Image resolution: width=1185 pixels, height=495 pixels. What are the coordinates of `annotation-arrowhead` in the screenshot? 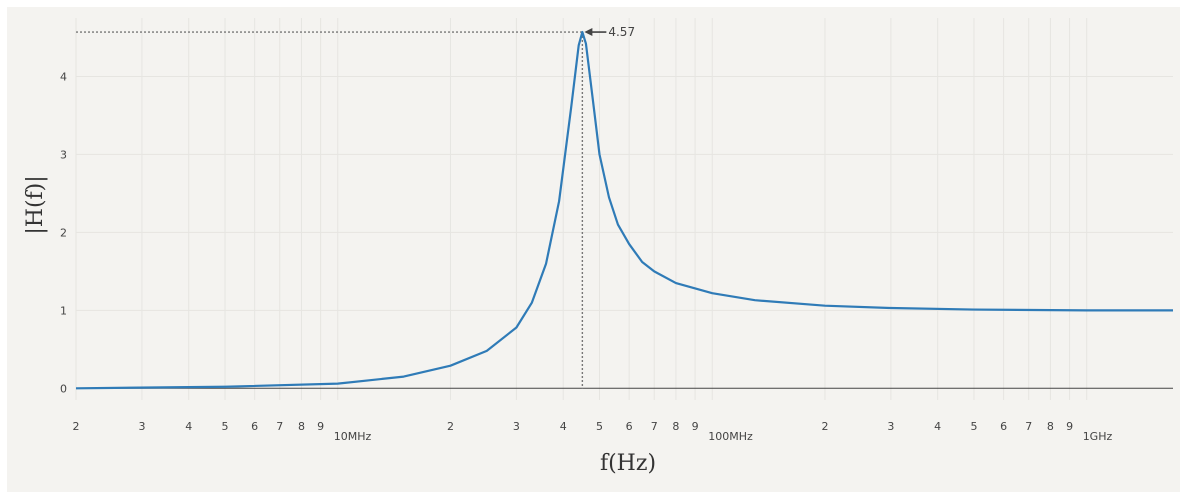 It's located at (588, 32).